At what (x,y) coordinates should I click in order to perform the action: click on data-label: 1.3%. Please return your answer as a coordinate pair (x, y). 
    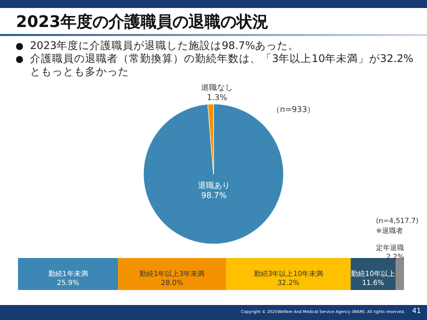
    Looking at the image, I should click on (217, 97).